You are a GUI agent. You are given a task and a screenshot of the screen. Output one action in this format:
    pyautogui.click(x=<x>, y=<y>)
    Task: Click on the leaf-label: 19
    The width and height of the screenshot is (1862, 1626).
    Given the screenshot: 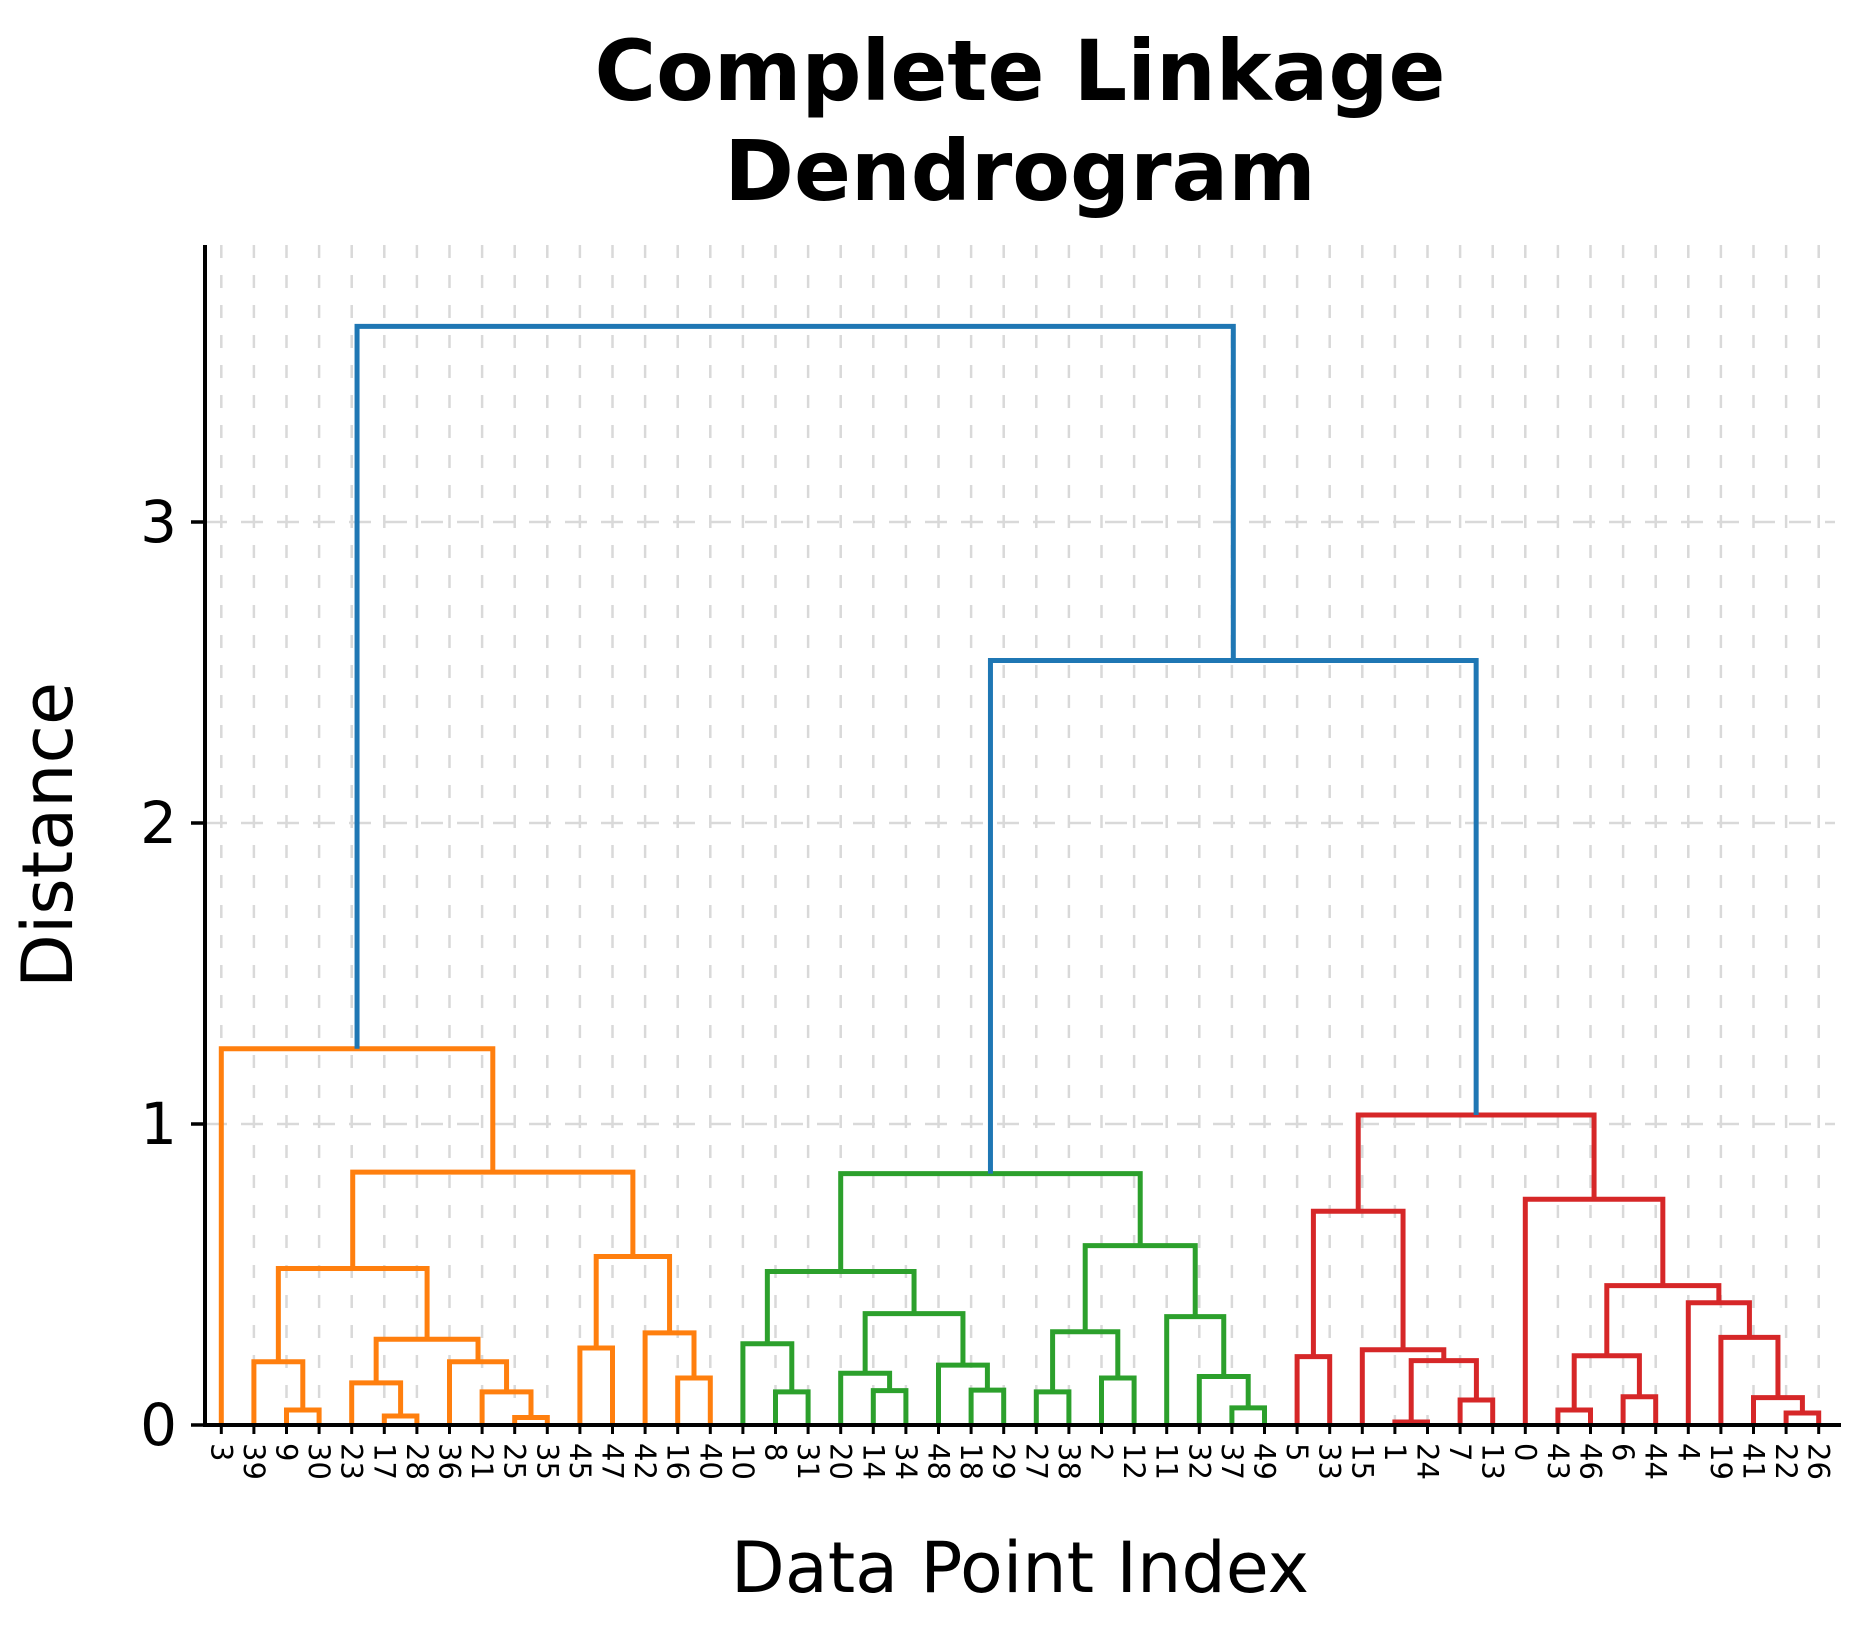 What is the action you would take?
    pyautogui.click(x=1721, y=1461)
    